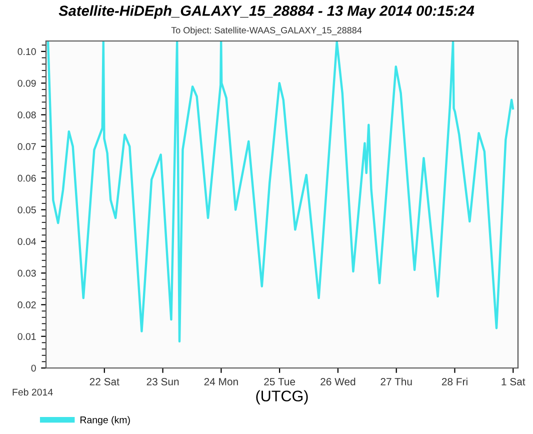 Image resolution: width=533 pixels, height=434 pixels. I want to click on y-tick-label: 0.02, so click(27, 304).